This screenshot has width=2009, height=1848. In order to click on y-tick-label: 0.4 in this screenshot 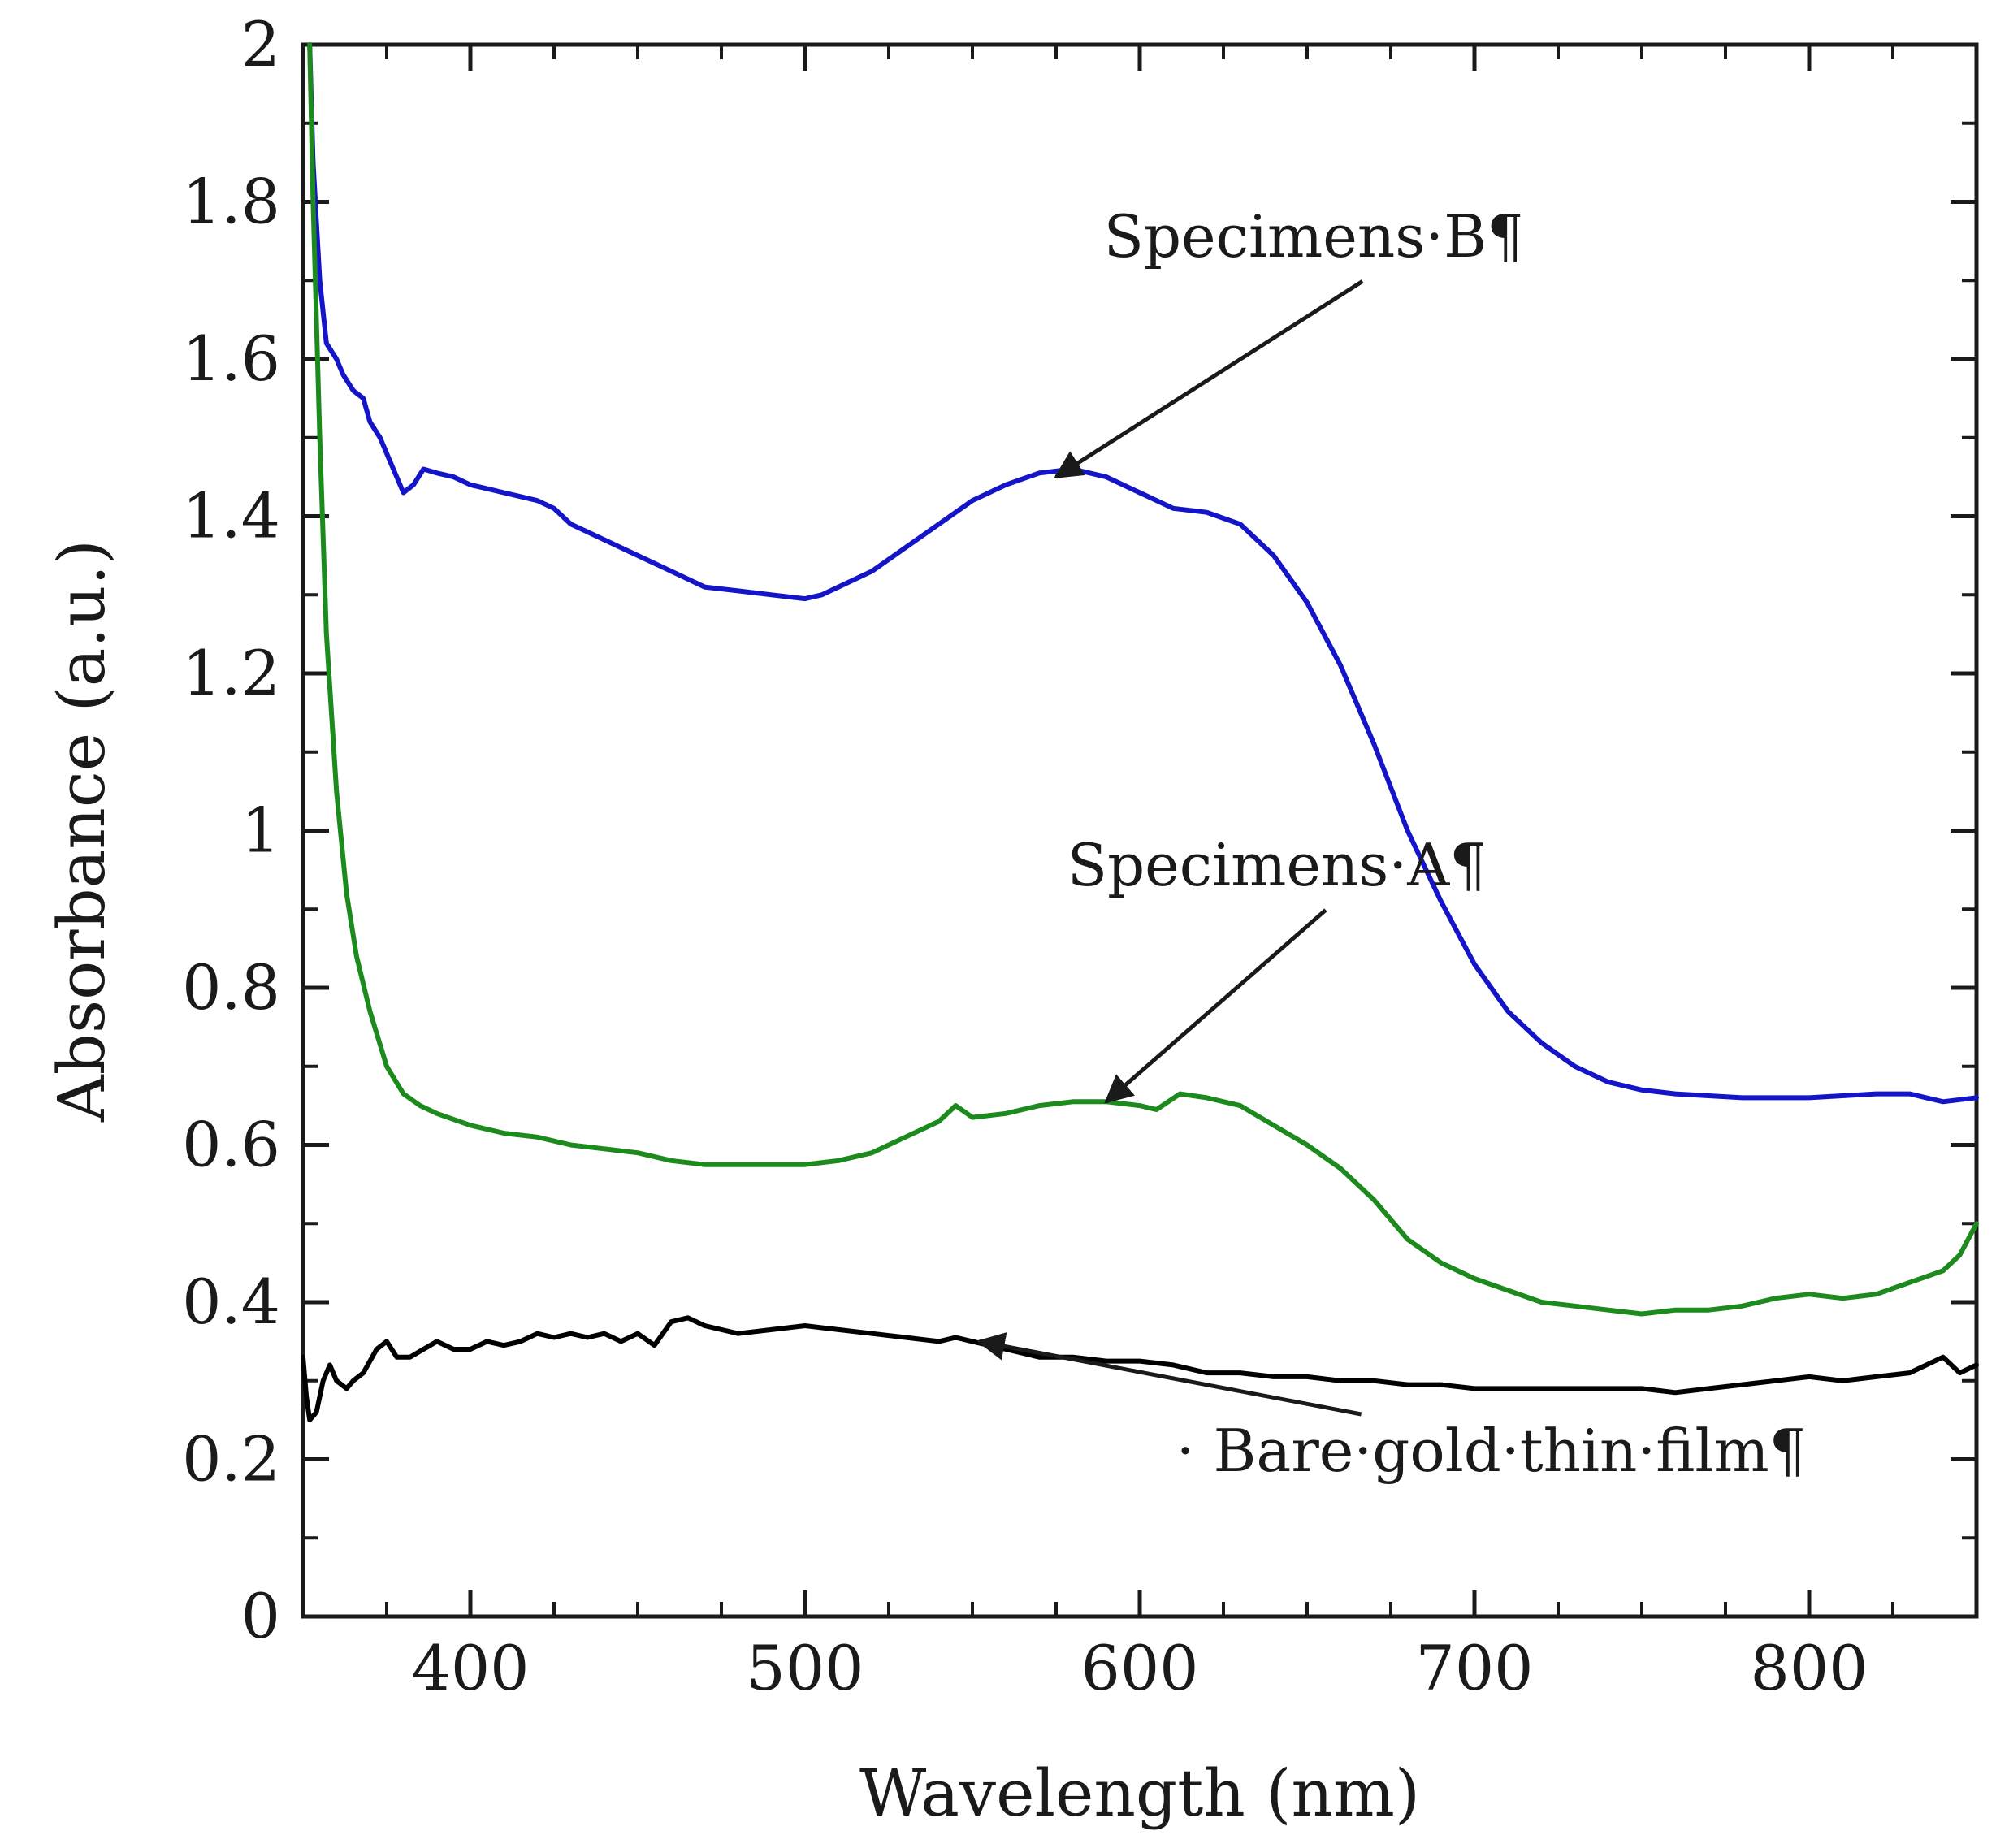, I will do `click(231, 1302)`.